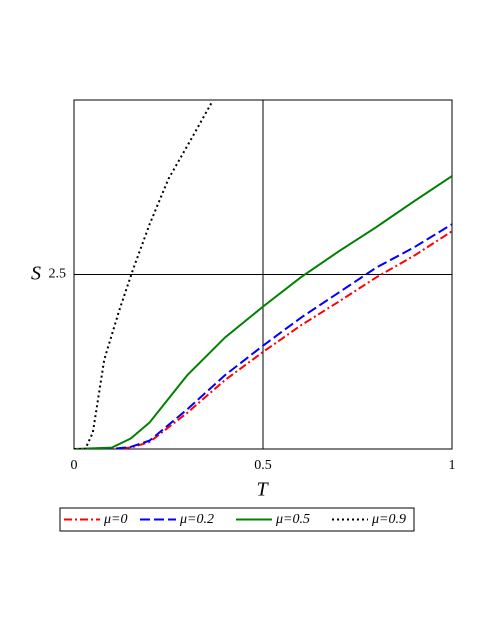  Describe the element at coordinates (196, 519) in the screenshot. I see `legend-label: μ=0.2` at that location.